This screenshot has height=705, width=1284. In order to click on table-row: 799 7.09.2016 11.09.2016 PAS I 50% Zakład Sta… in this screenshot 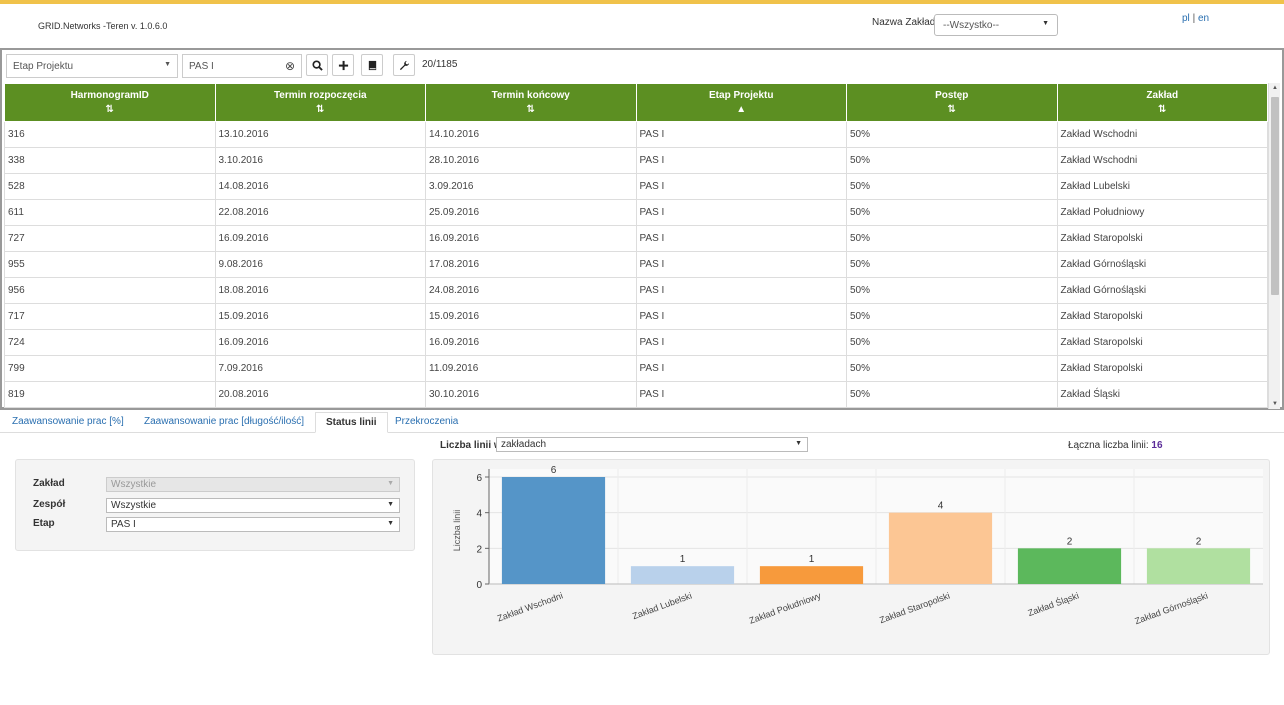, I will do `click(636, 368)`.